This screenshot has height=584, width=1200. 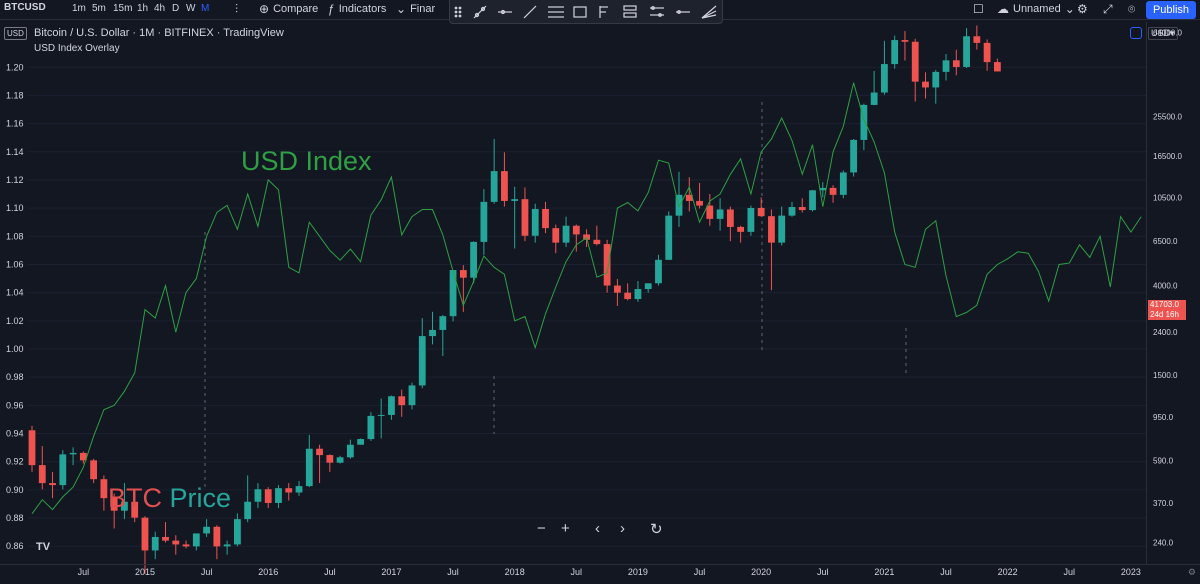 What do you see at coordinates (25, 7) in the screenshot?
I see `symbol-search: BTCUSD` at bounding box center [25, 7].